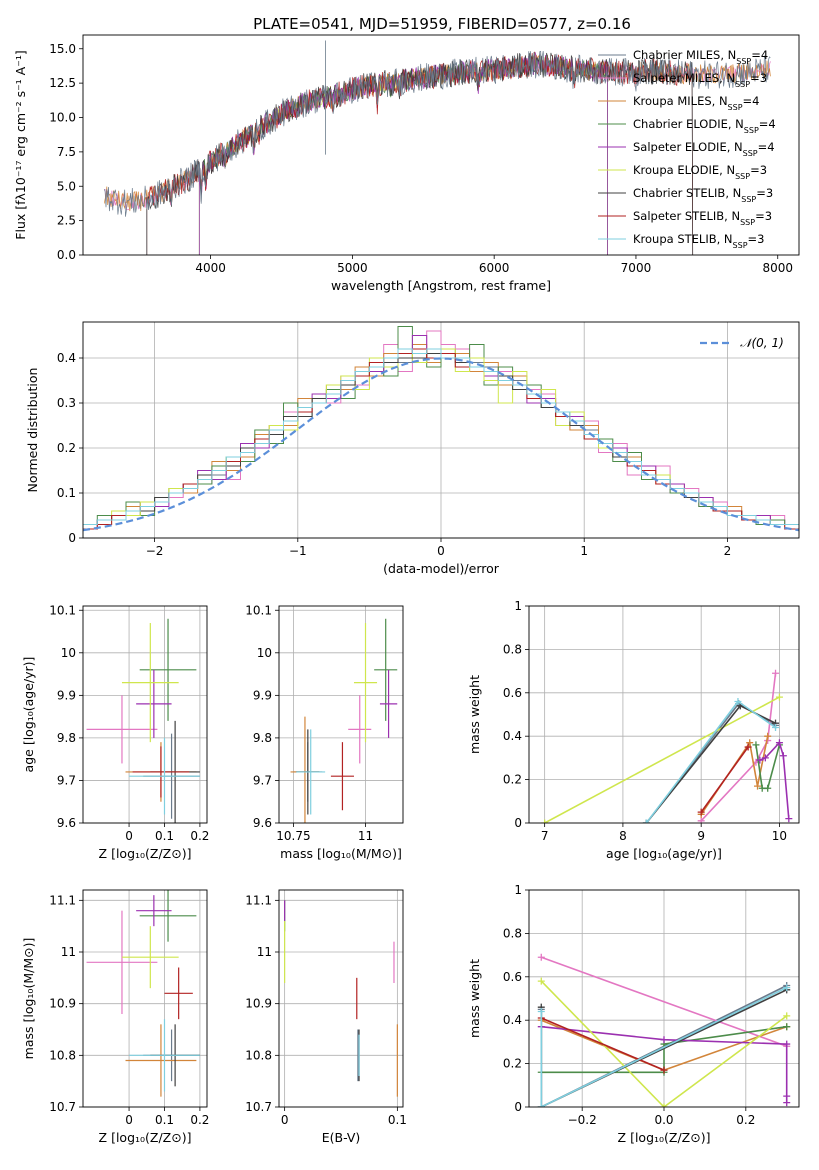 Image resolution: width=819 pixels, height=1170 pixels. Describe the element at coordinates (66, 221) in the screenshot. I see `y-tick-label: 2.5` at that location.